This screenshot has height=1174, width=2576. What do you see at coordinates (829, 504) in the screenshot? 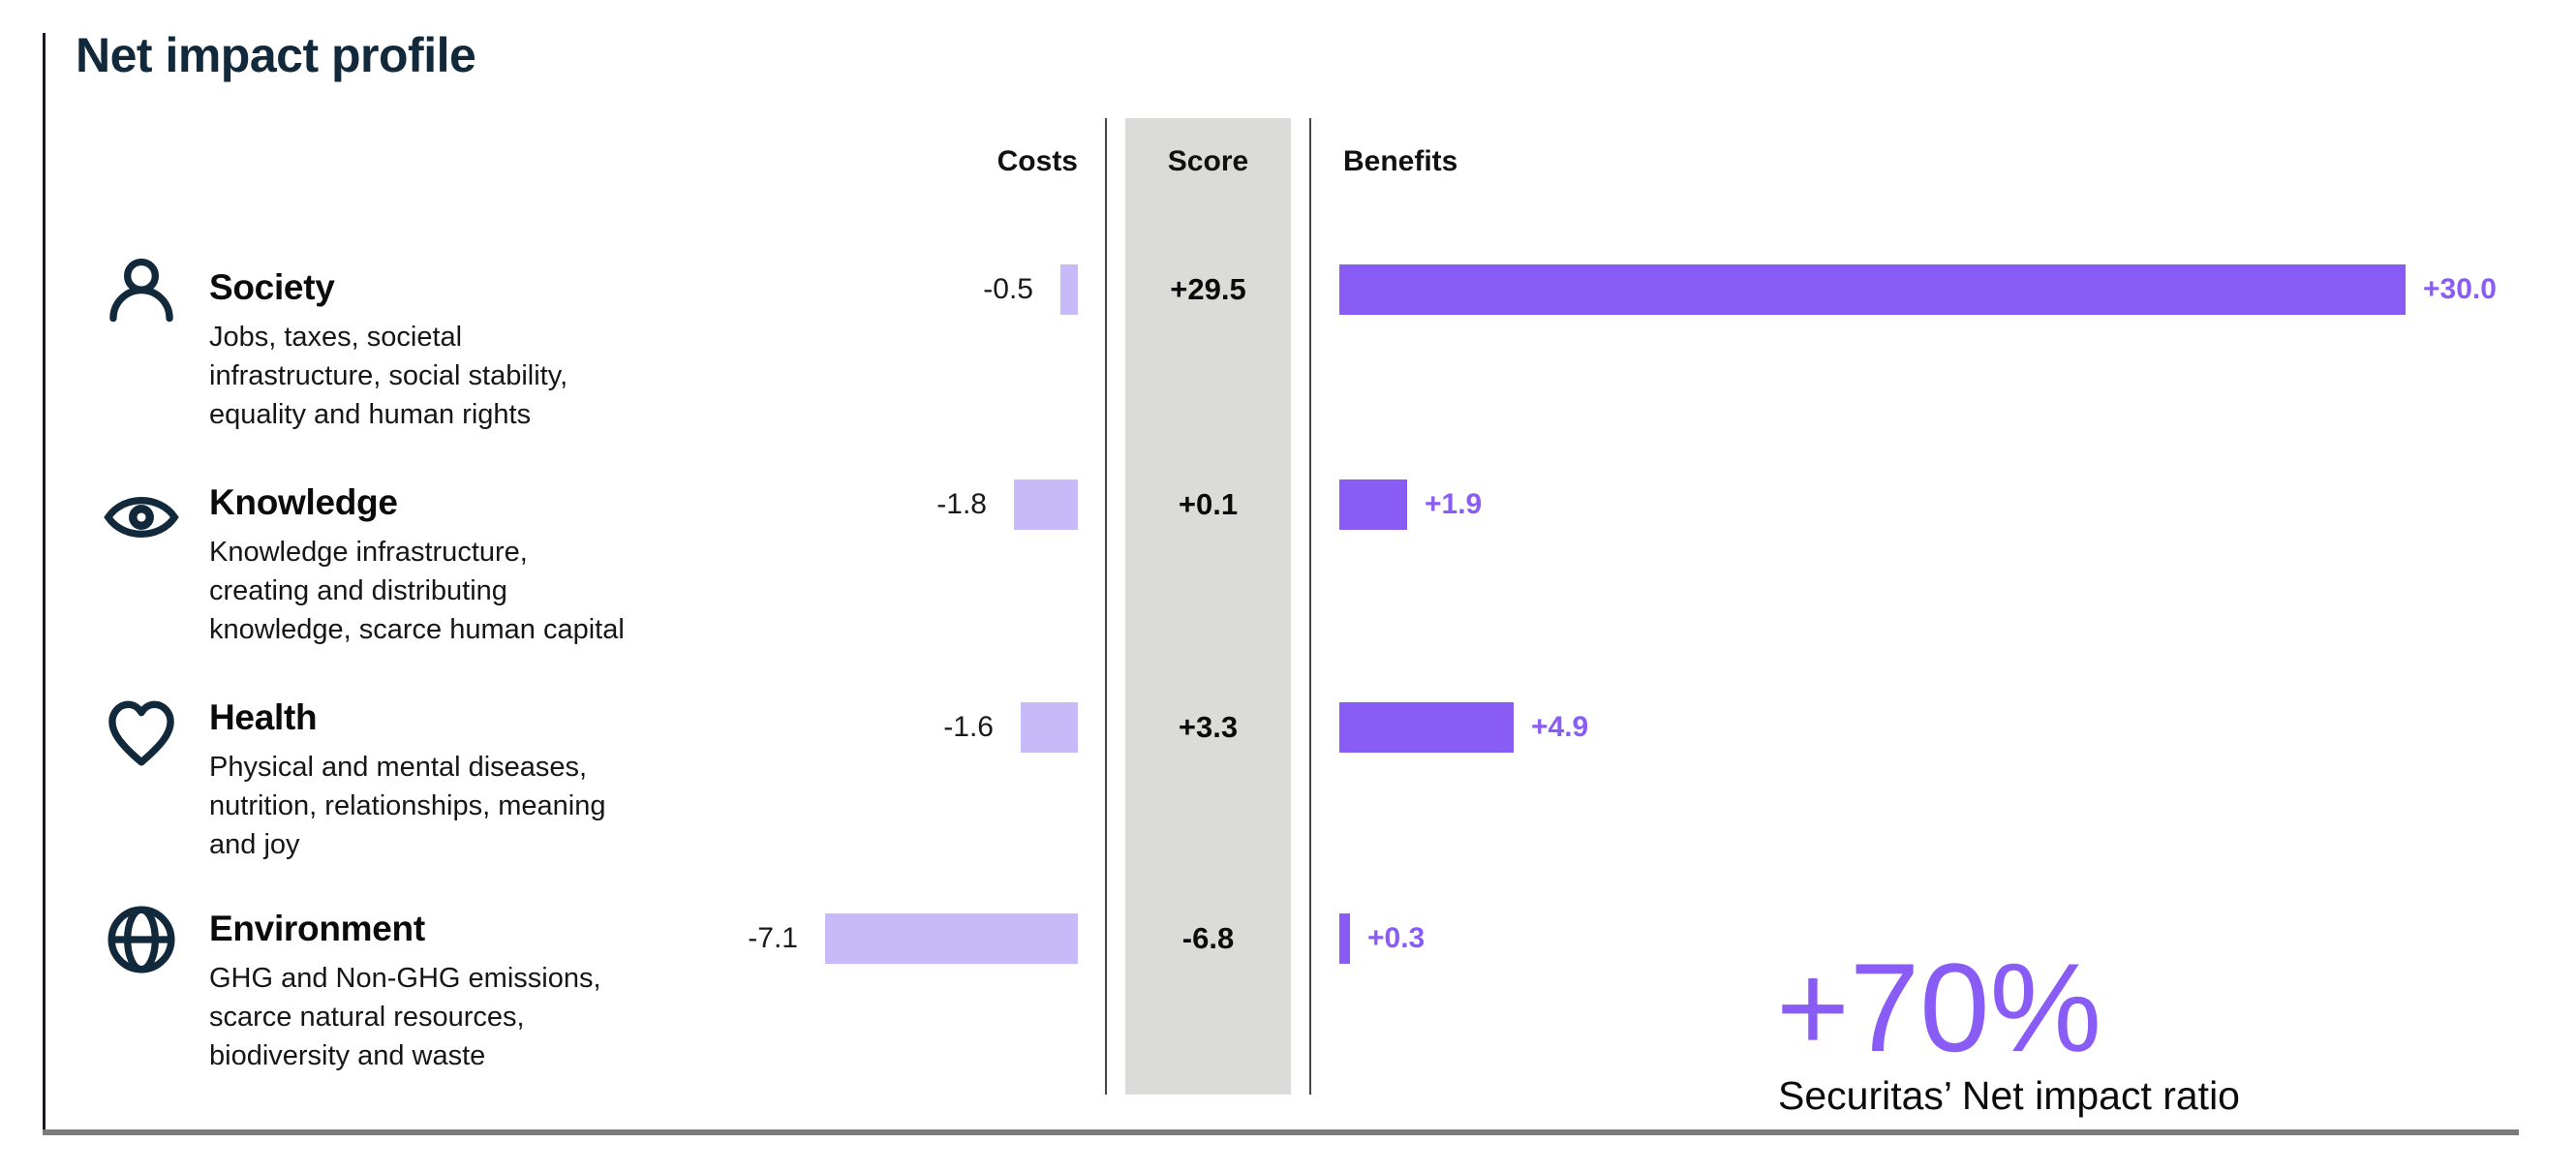
I see `cost-cell: -1.8` at bounding box center [829, 504].